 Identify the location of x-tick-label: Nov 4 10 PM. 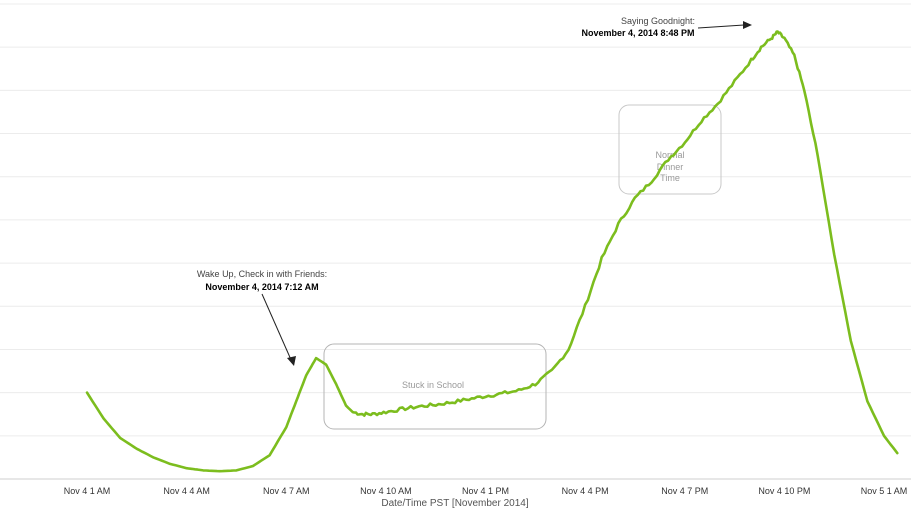
(784, 491).